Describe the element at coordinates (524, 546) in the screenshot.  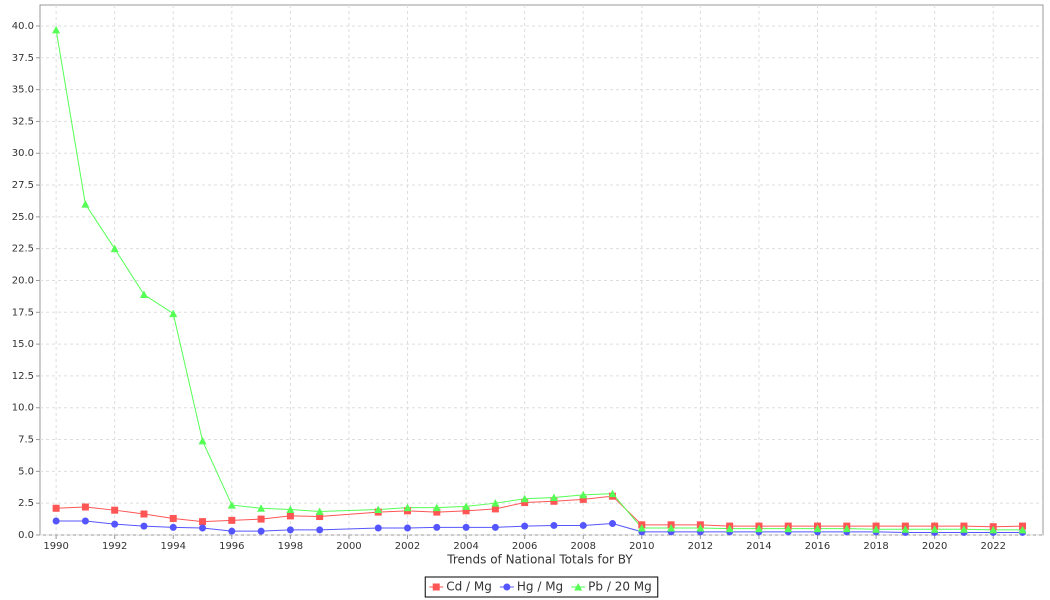
I see `x-tick-label: 2006` at that location.